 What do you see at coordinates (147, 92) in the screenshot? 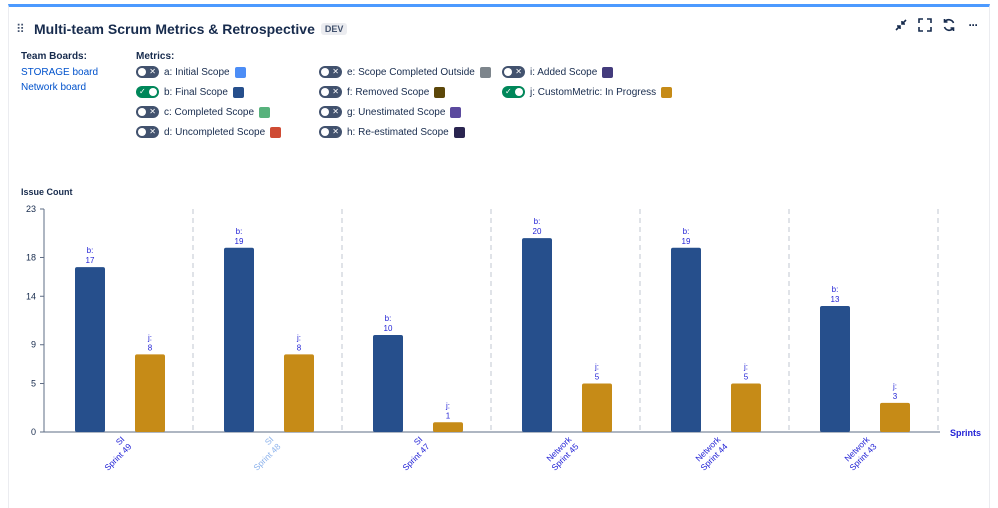
I see `metric-toggle-b: ✓` at bounding box center [147, 92].